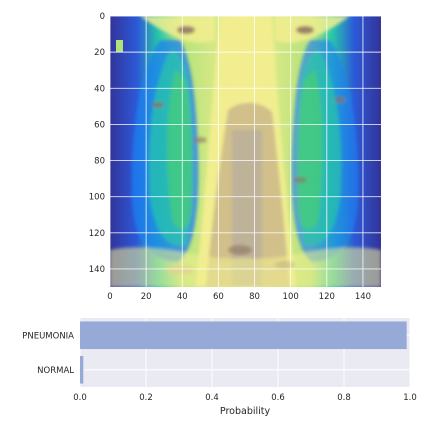  What do you see at coordinates (146, 398) in the screenshot?
I see `bar-x-tick-1: 0.2` at bounding box center [146, 398].